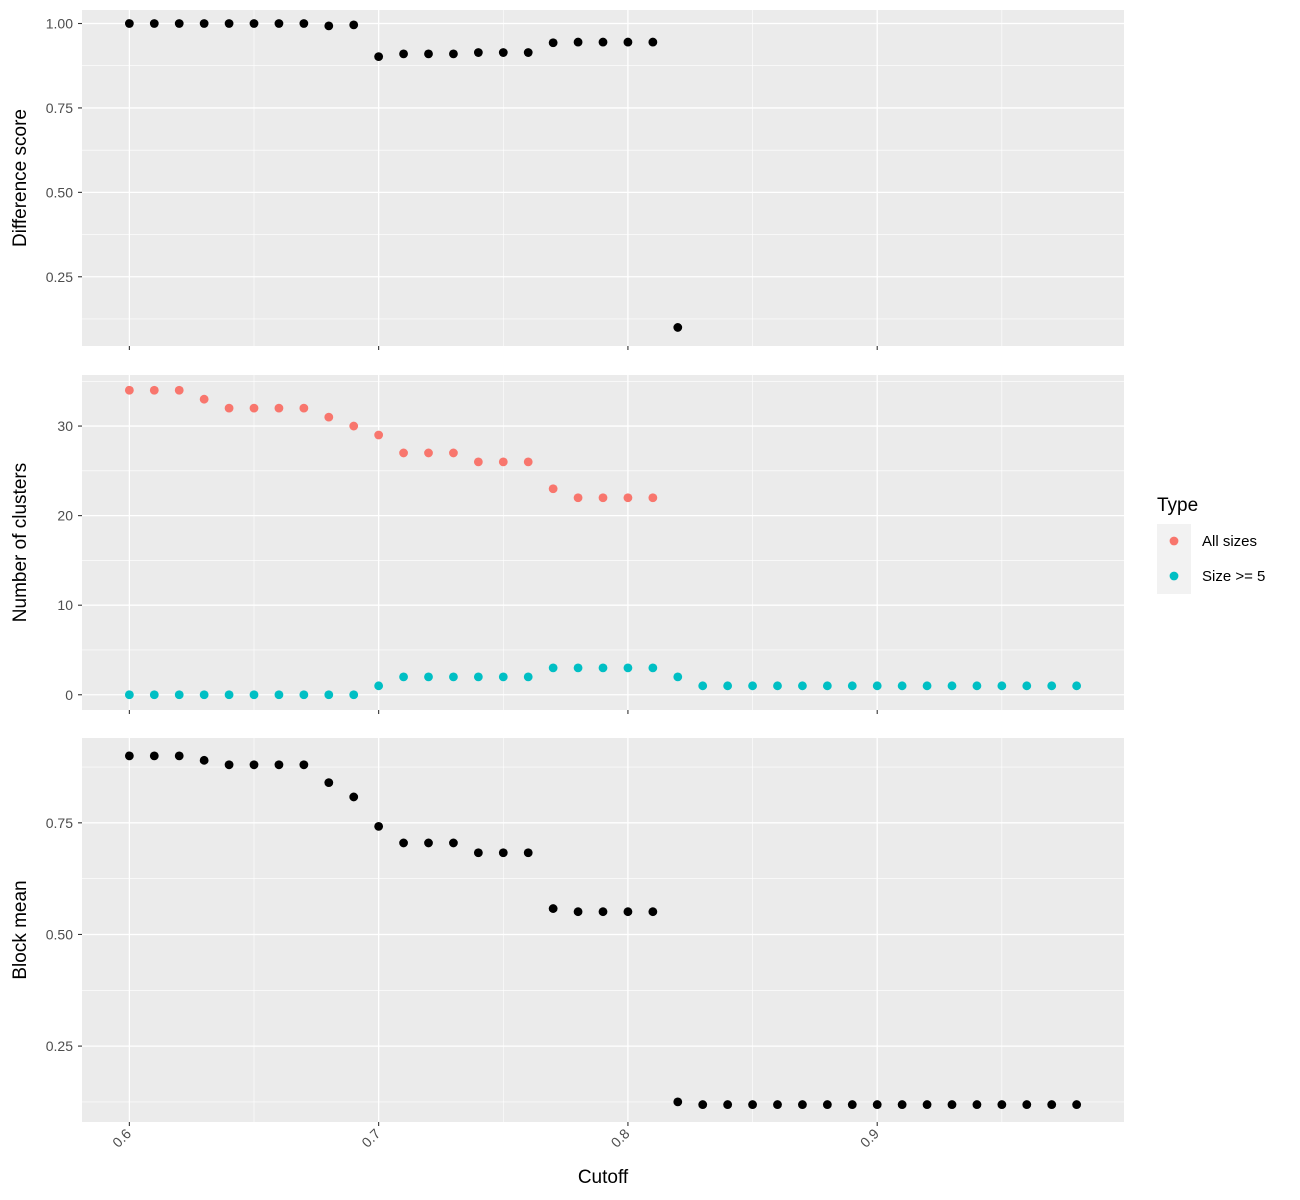 The width and height of the screenshot is (1300, 1200). What do you see at coordinates (1233, 576) in the screenshot?
I see `legend-label: Size >= 5` at bounding box center [1233, 576].